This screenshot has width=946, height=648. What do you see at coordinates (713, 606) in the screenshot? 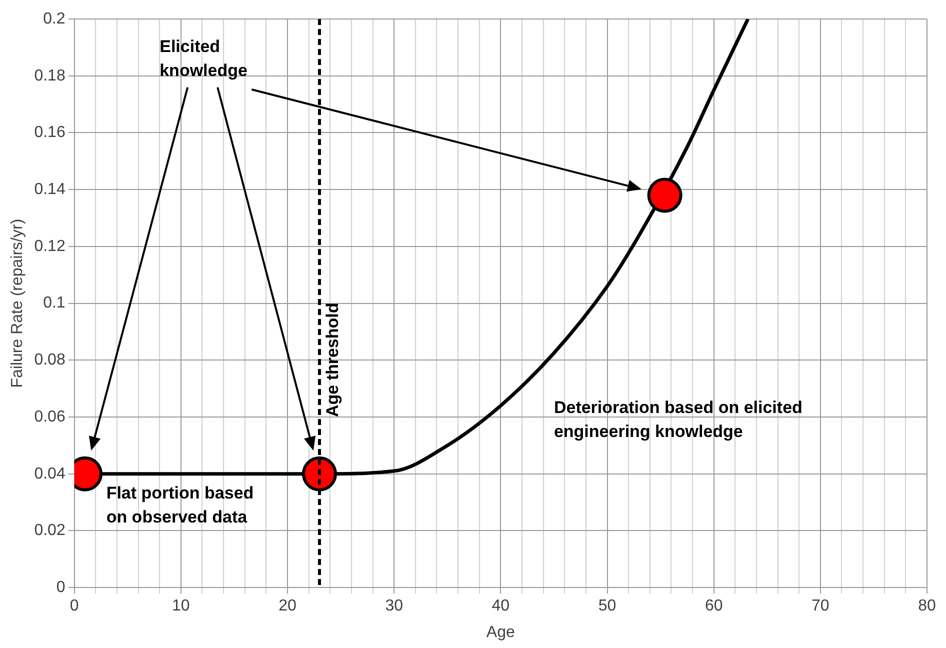
I see `x-tick-label: 60` at bounding box center [713, 606].